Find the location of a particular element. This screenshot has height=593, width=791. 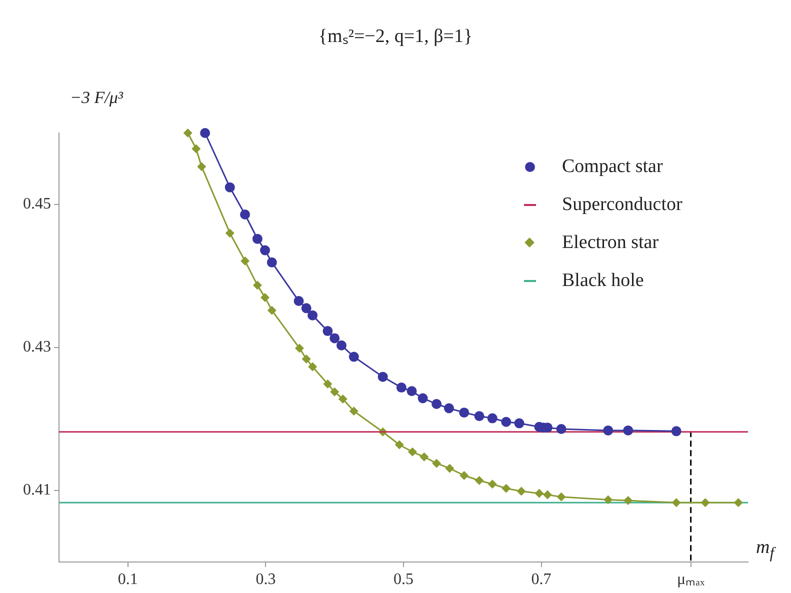

y-tick-label: 0.45 is located at coordinates (37, 204).